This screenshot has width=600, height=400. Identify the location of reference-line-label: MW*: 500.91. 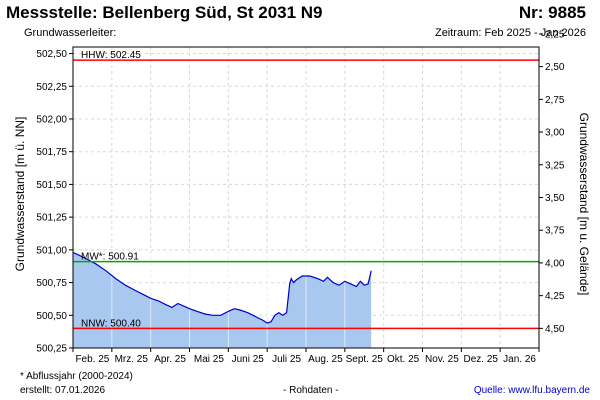
(110, 257).